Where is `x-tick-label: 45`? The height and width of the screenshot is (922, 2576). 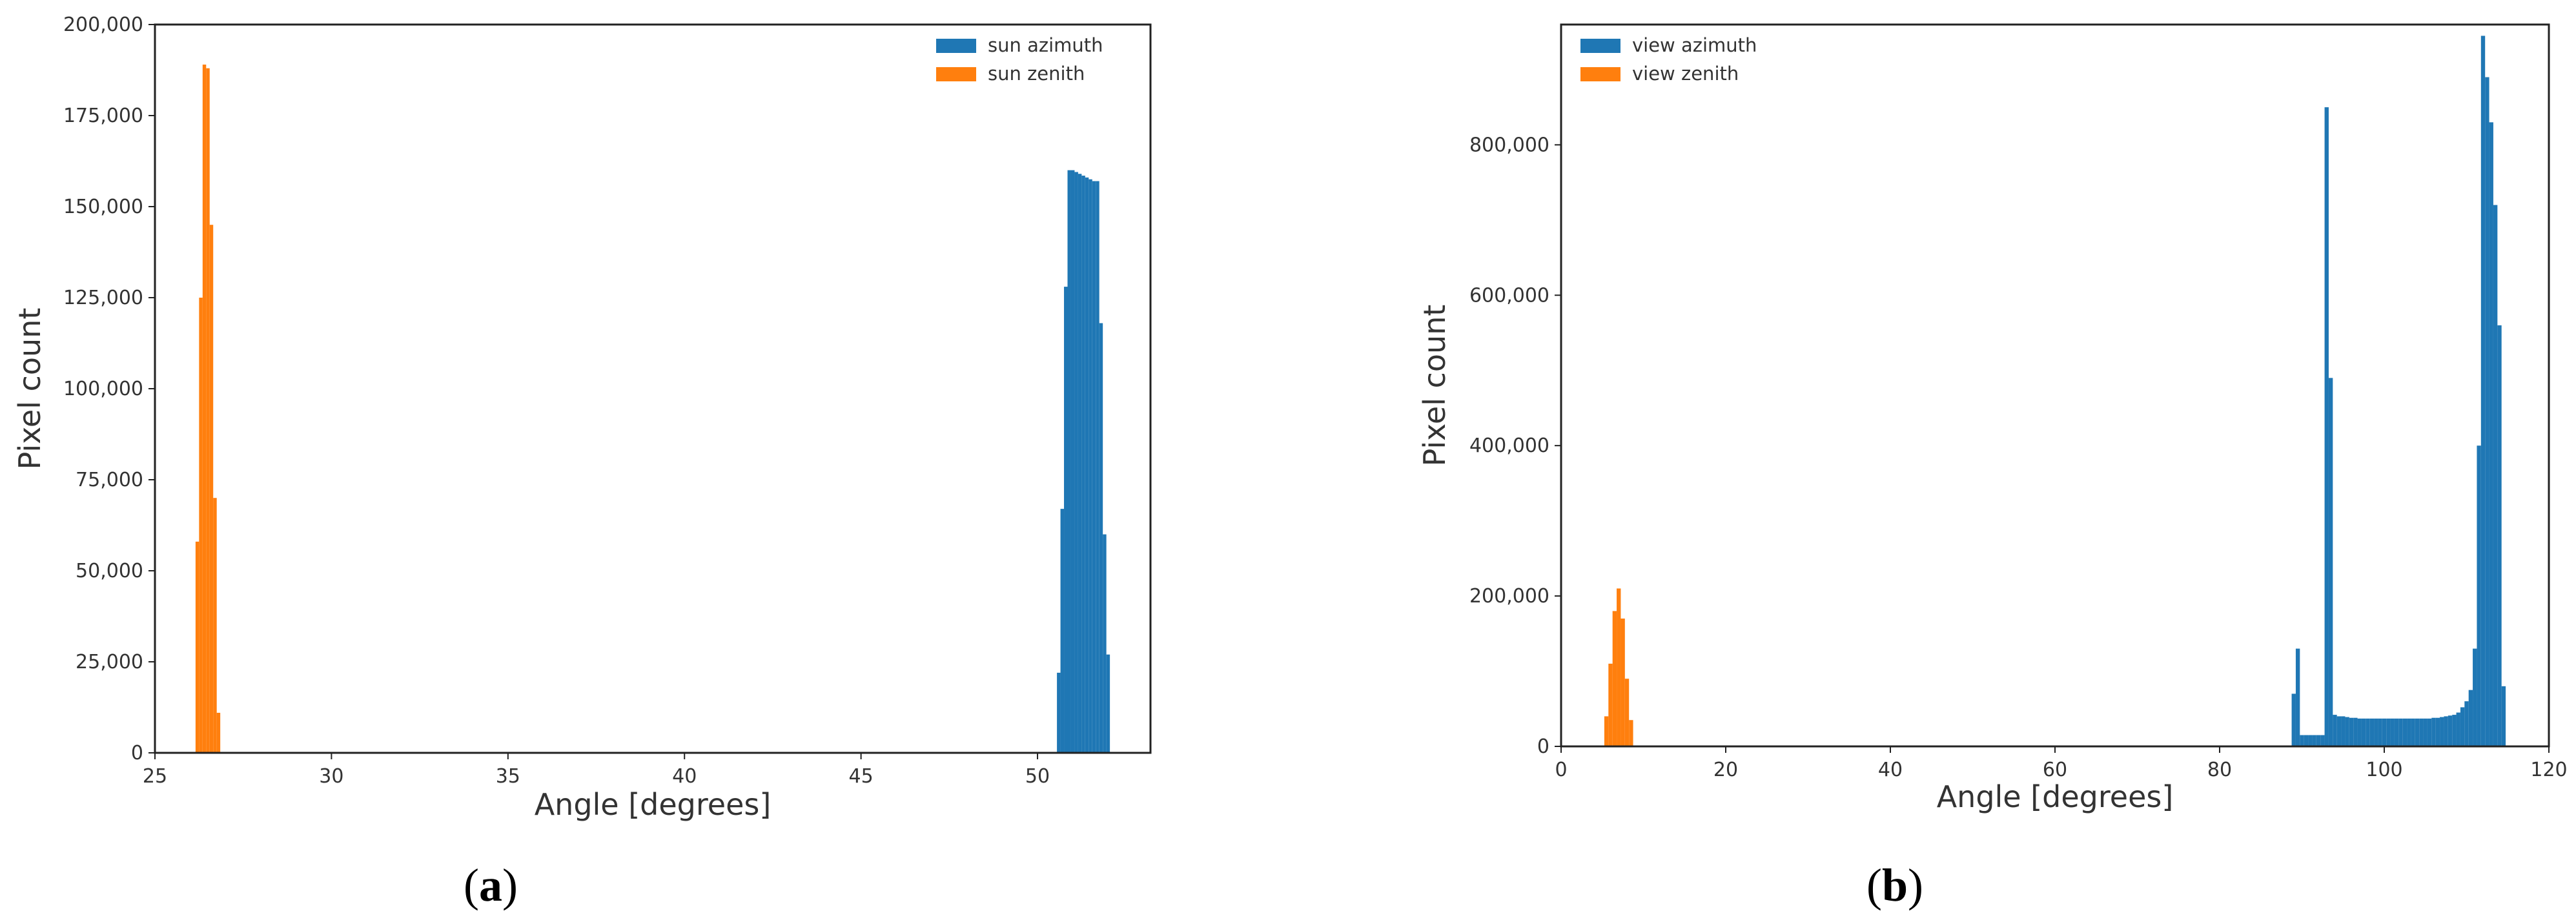 x-tick-label: 45 is located at coordinates (861, 776).